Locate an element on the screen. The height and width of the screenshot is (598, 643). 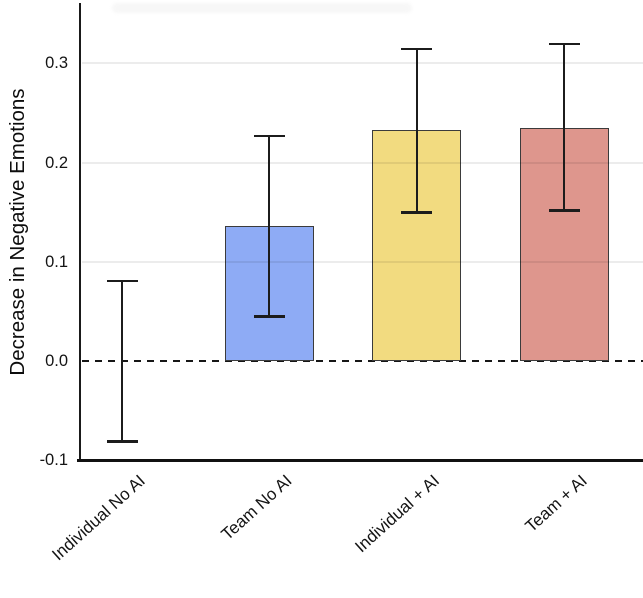
top-edge-artifact is located at coordinates (262, 8).